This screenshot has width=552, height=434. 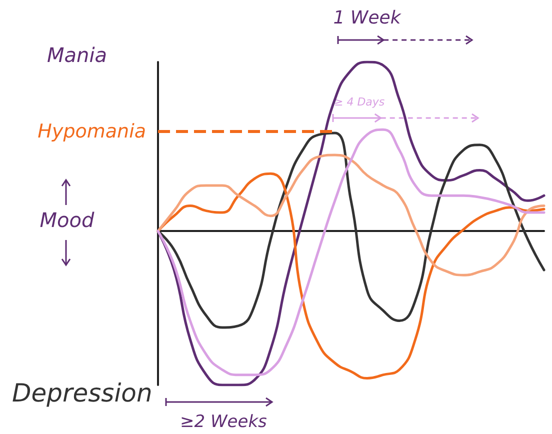 What do you see at coordinates (92, 131) in the screenshot?
I see `ref-line-label: Hypomania` at bounding box center [92, 131].